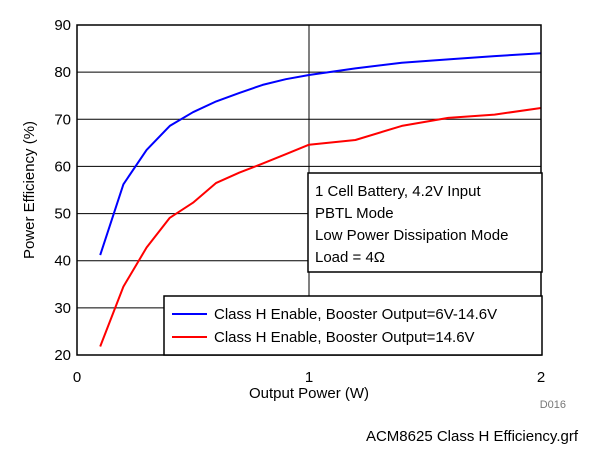  Describe the element at coordinates (472, 436) in the screenshot. I see `caption: ACM8625 Class H Efficiency.grf` at that location.